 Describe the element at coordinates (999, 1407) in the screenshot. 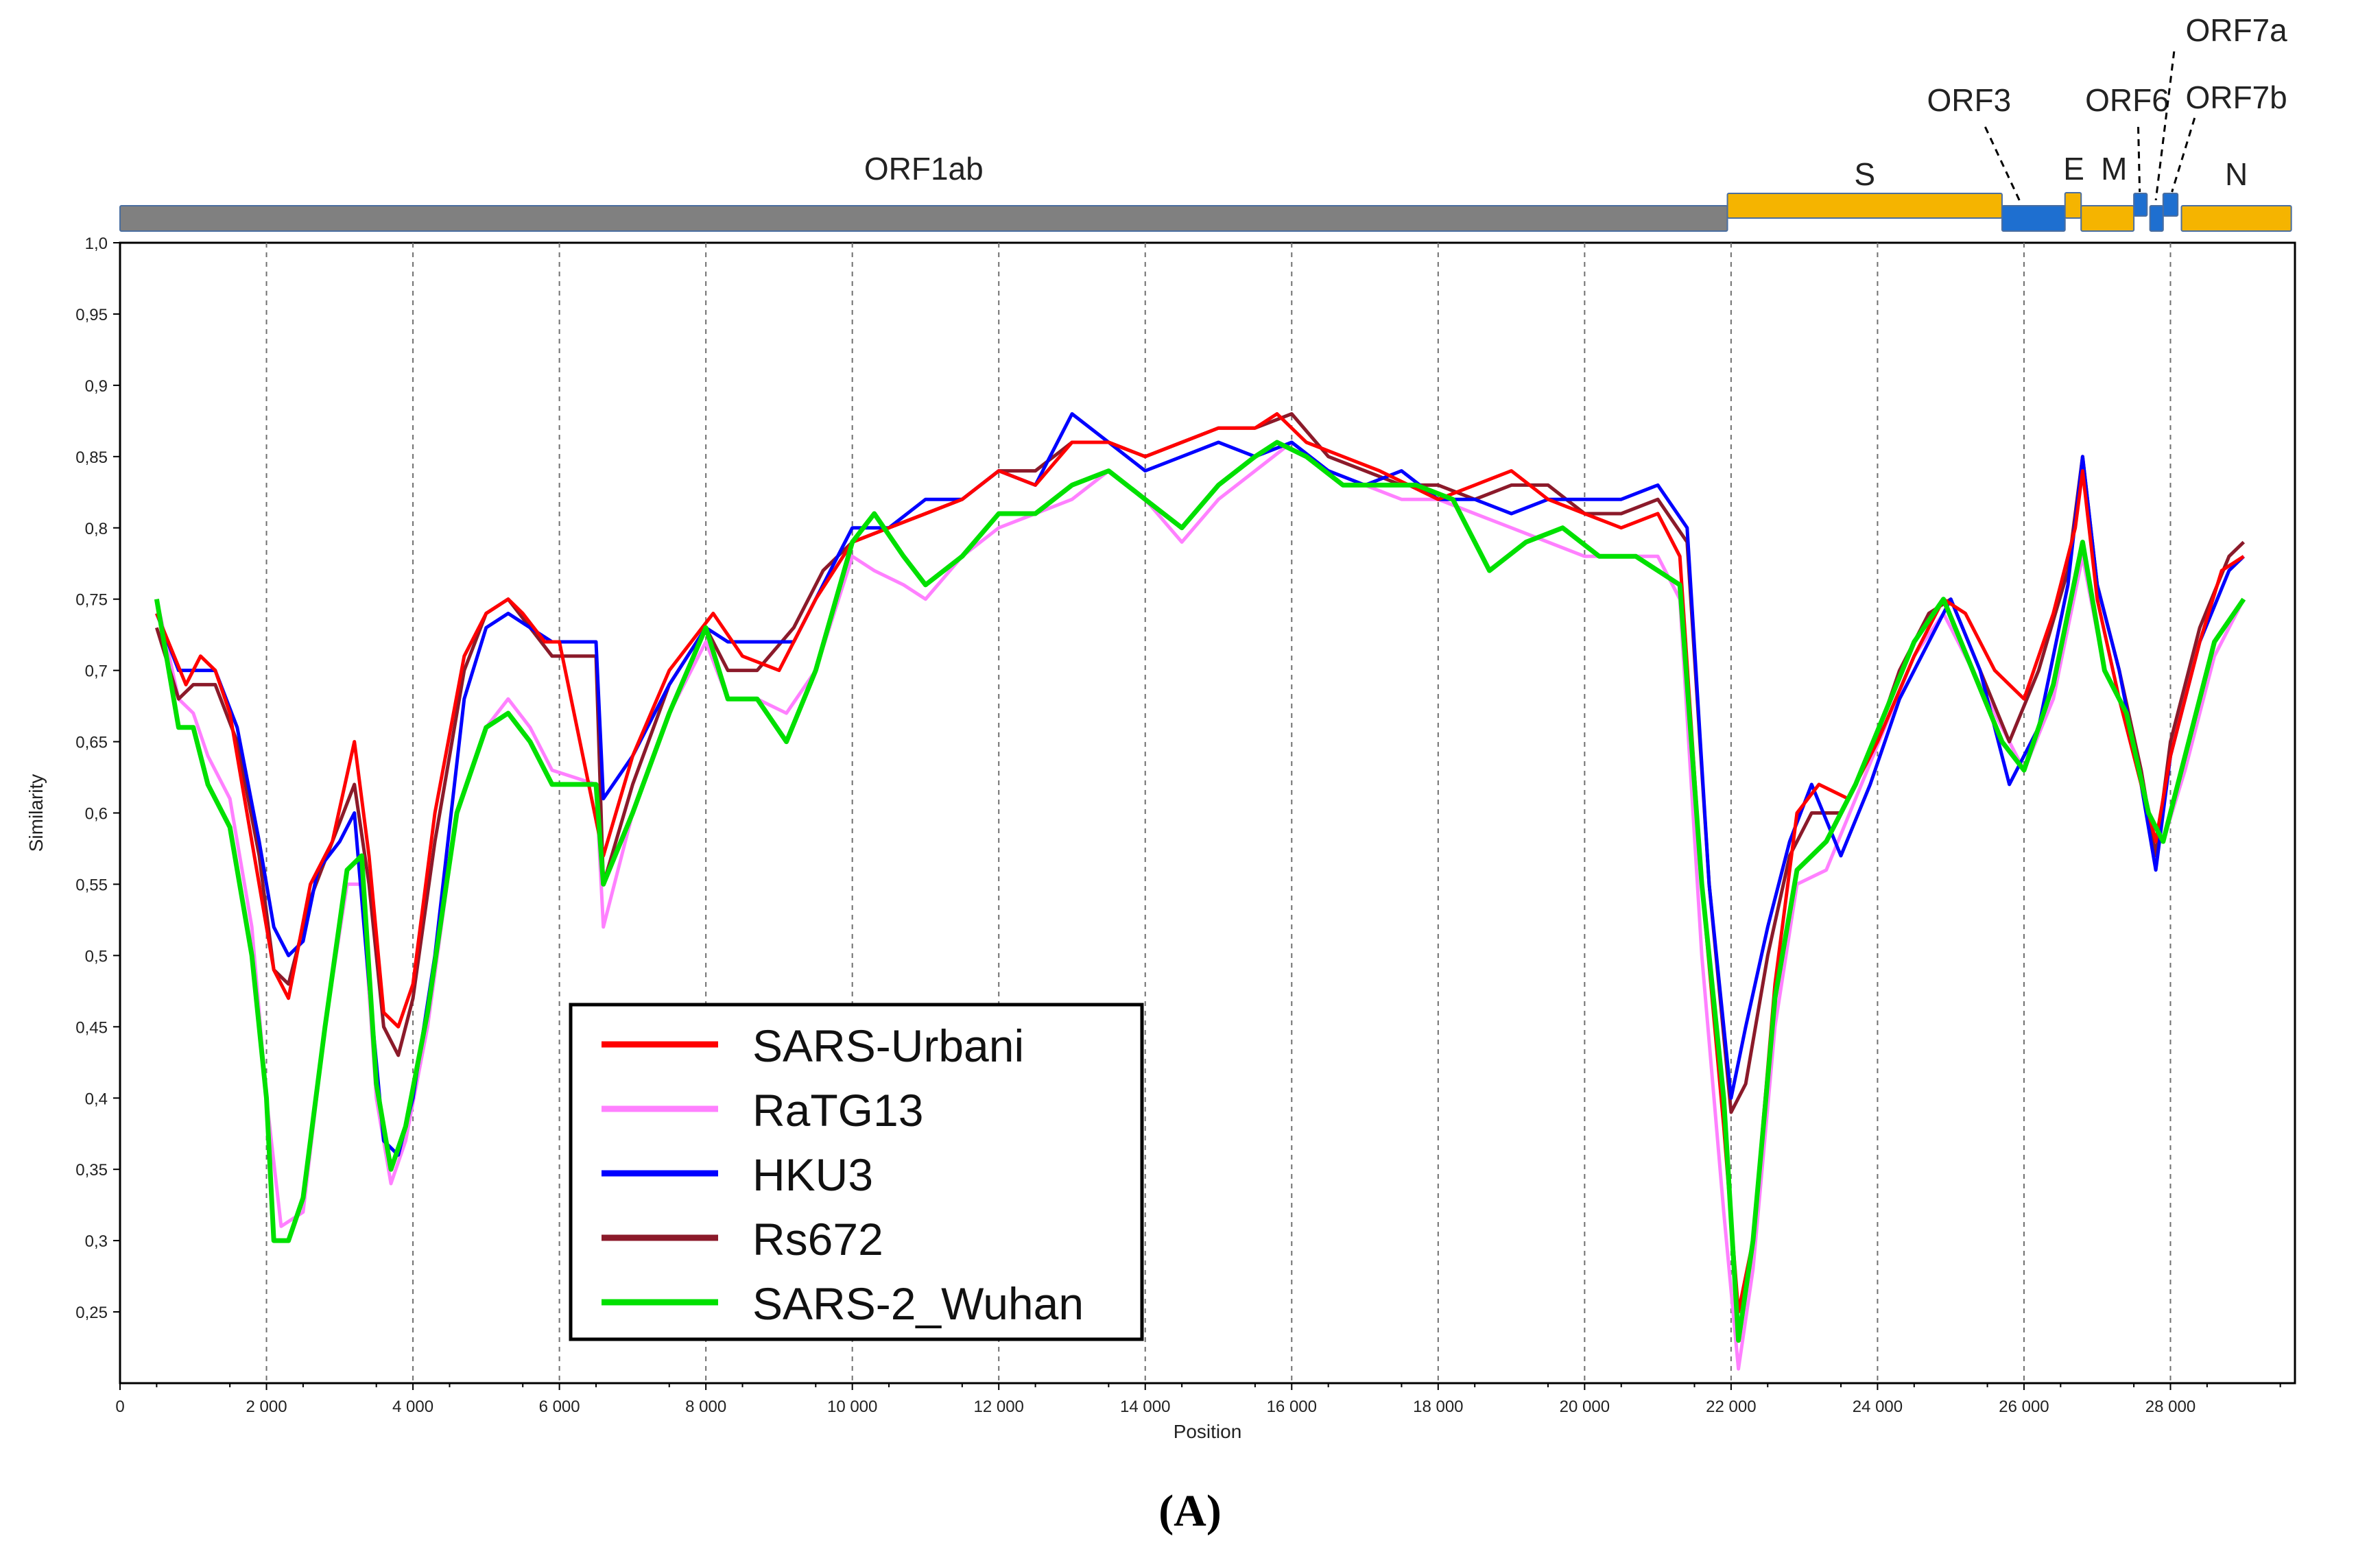

I see `x-tick-label: 12 000` at that location.